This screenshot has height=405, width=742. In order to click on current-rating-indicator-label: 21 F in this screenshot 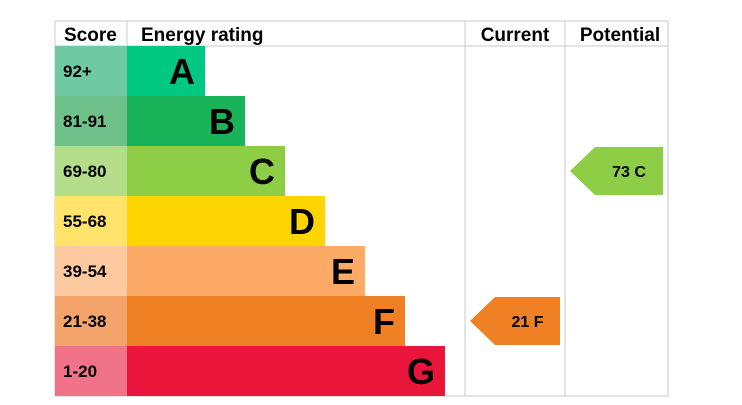, I will do `click(527, 322)`.